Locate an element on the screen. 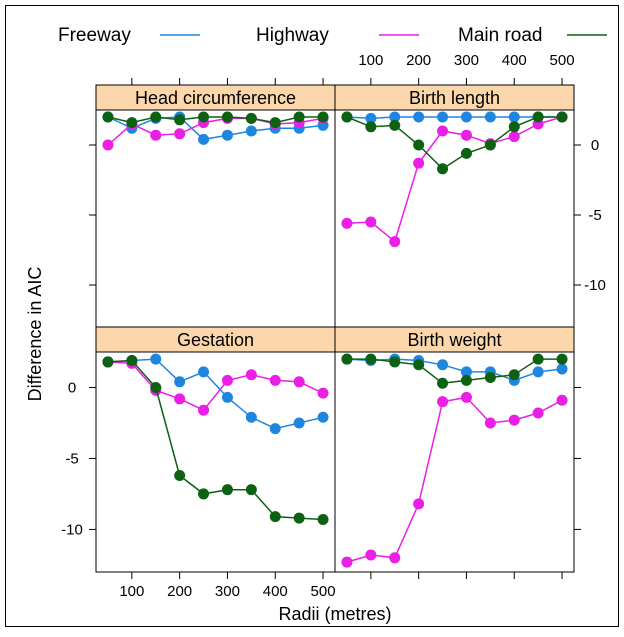  right-y-tick-label: -10 is located at coordinates (595, 285).